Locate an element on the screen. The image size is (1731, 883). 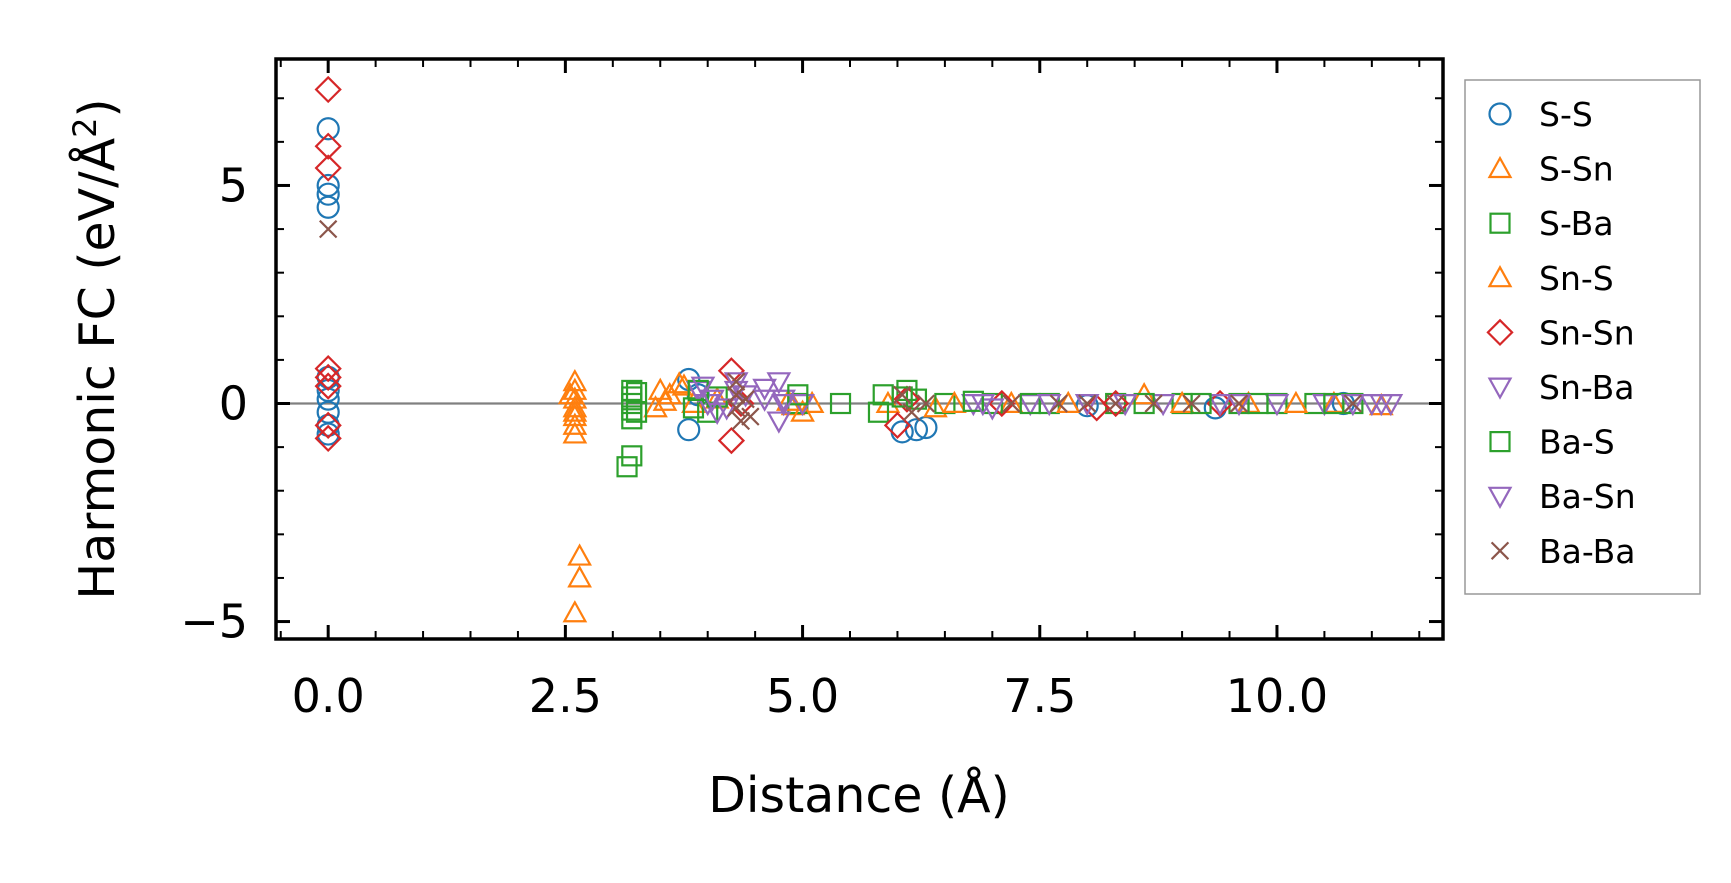
legend-item: Ba-S is located at coordinates (1552, 442).